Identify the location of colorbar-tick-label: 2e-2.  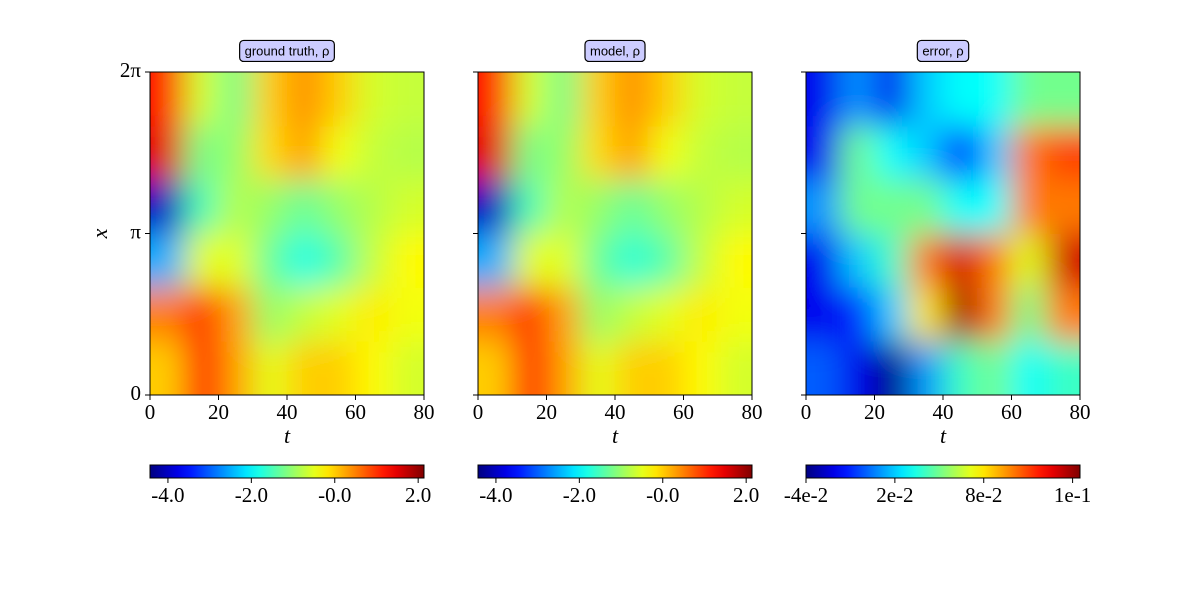
(894, 495).